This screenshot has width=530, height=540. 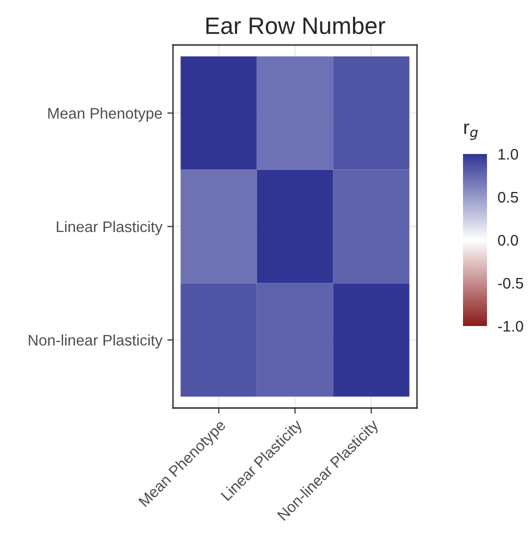 What do you see at coordinates (109, 228) in the screenshot?
I see `y-tick-label: Linear Plasticity` at bounding box center [109, 228].